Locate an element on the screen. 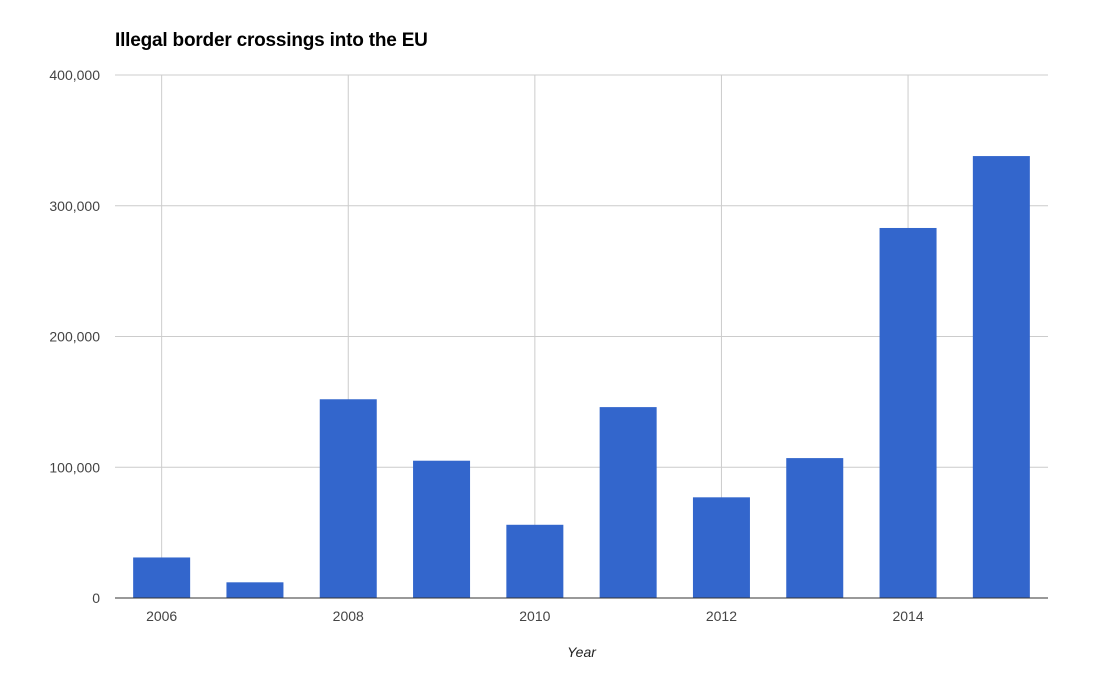 This screenshot has width=1101, height=680. bar-2007 is located at coordinates (255, 590).